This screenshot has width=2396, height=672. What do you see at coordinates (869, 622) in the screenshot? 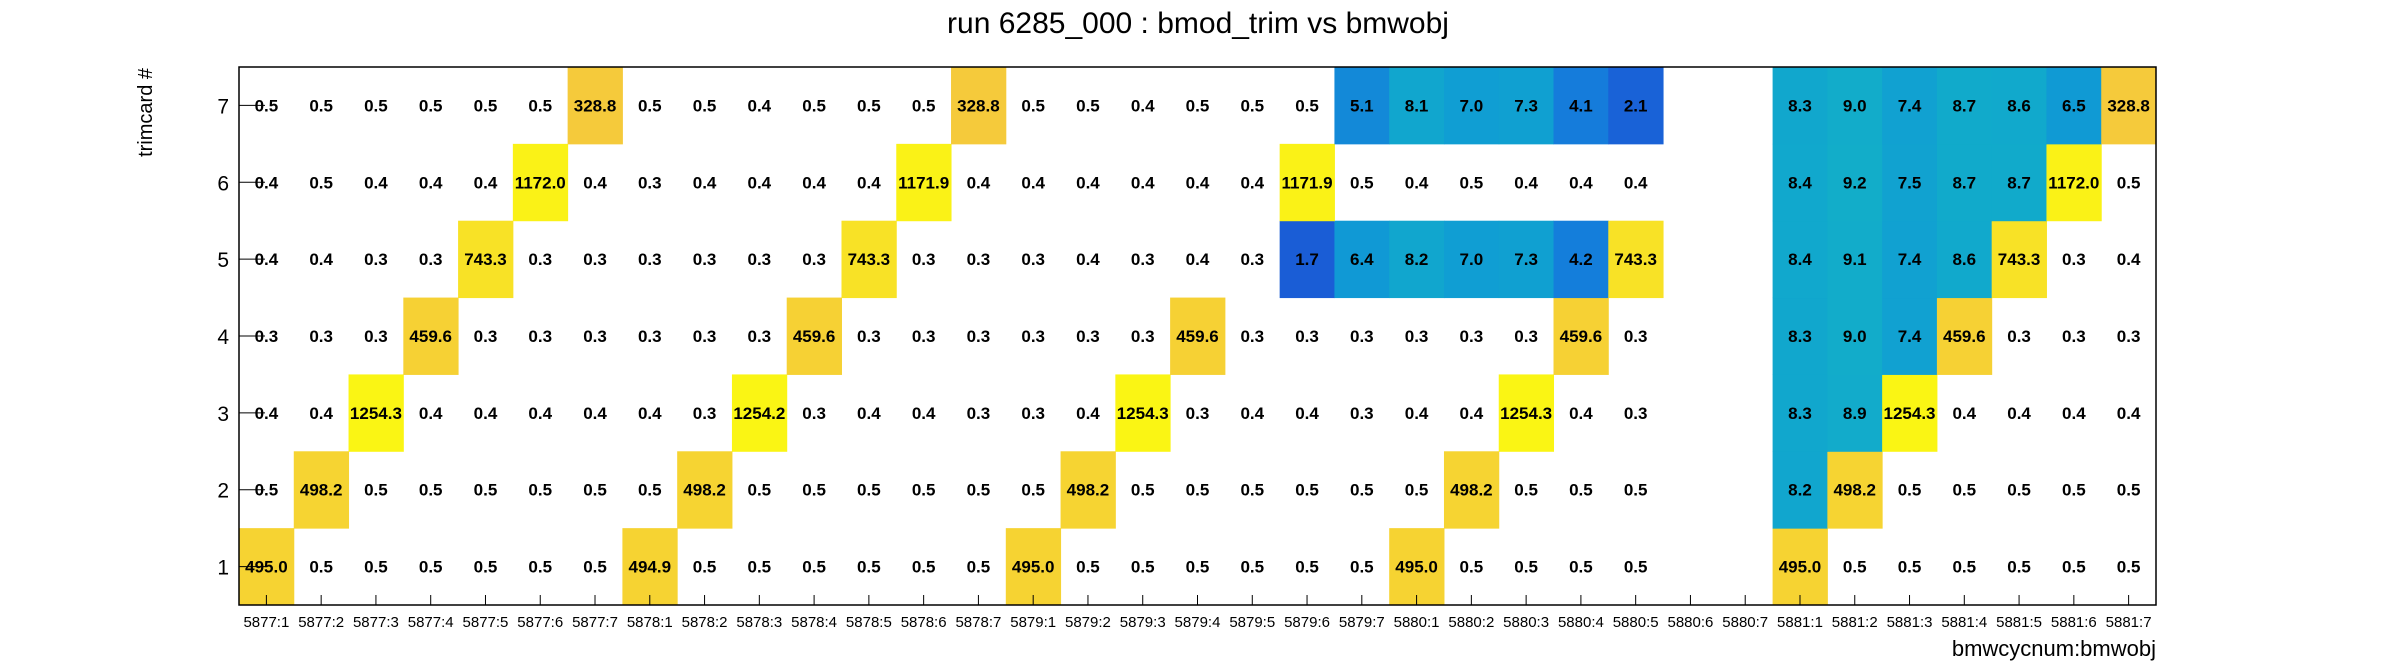
I see `x-tick-label: 5878:5` at bounding box center [869, 622].